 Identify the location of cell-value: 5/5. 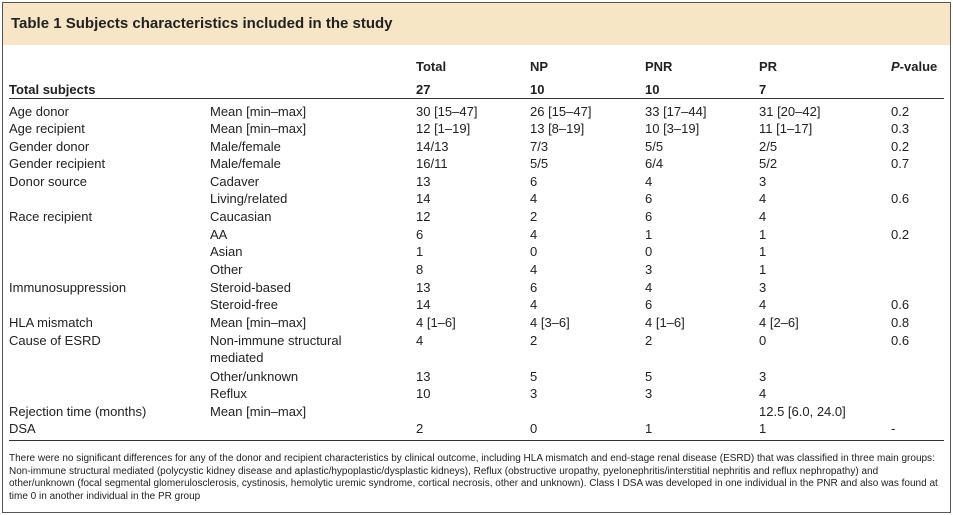
(654, 146).